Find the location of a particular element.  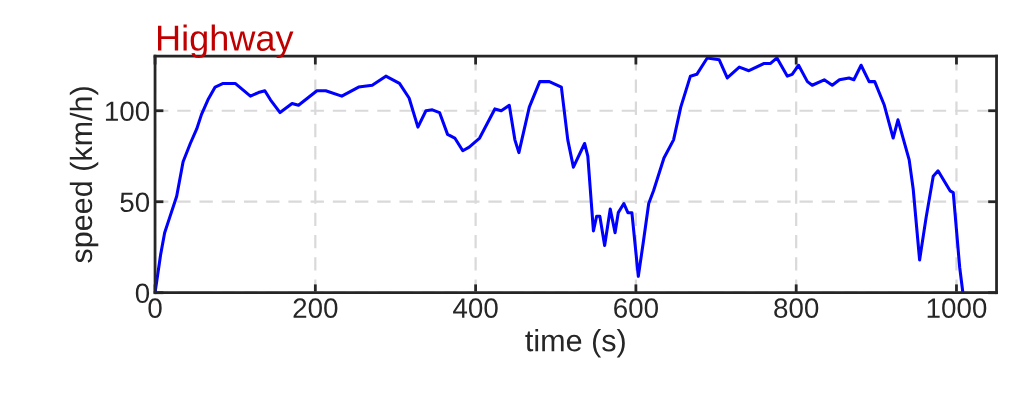

x-tick-label: 1000 is located at coordinates (957, 308).